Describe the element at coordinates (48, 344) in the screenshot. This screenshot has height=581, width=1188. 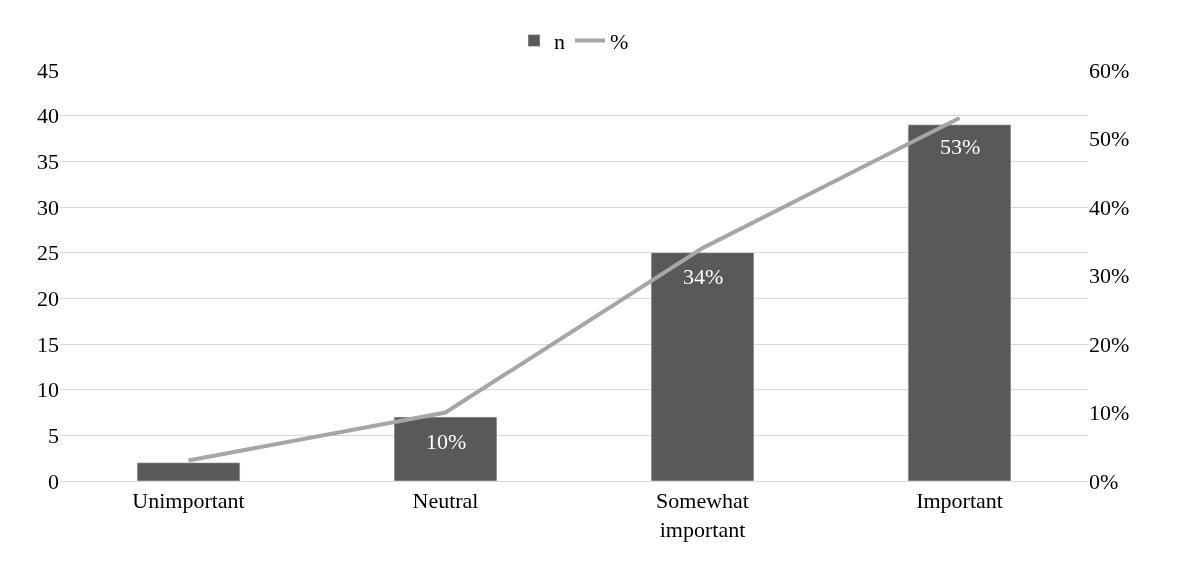
I see `y-tick-label: 15` at that location.